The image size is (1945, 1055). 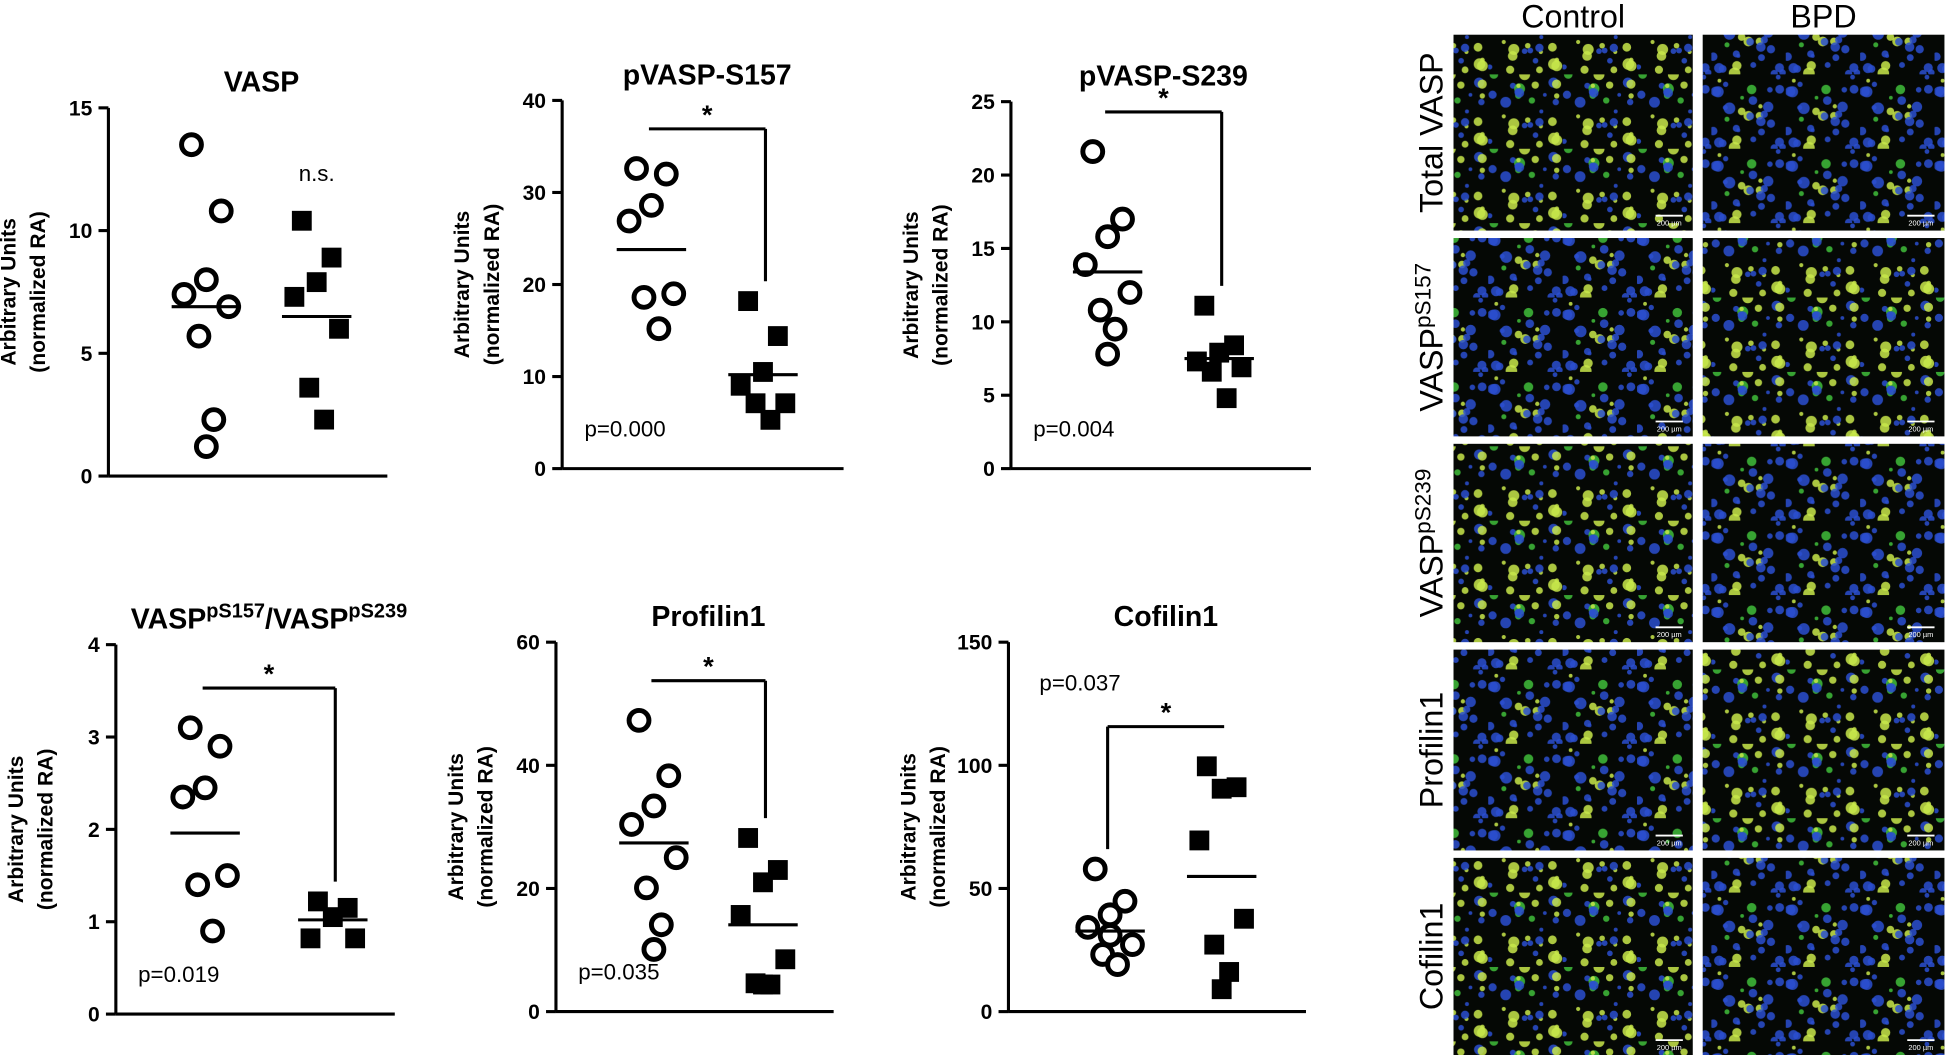 I want to click on significance: *, so click(x=707, y=114).